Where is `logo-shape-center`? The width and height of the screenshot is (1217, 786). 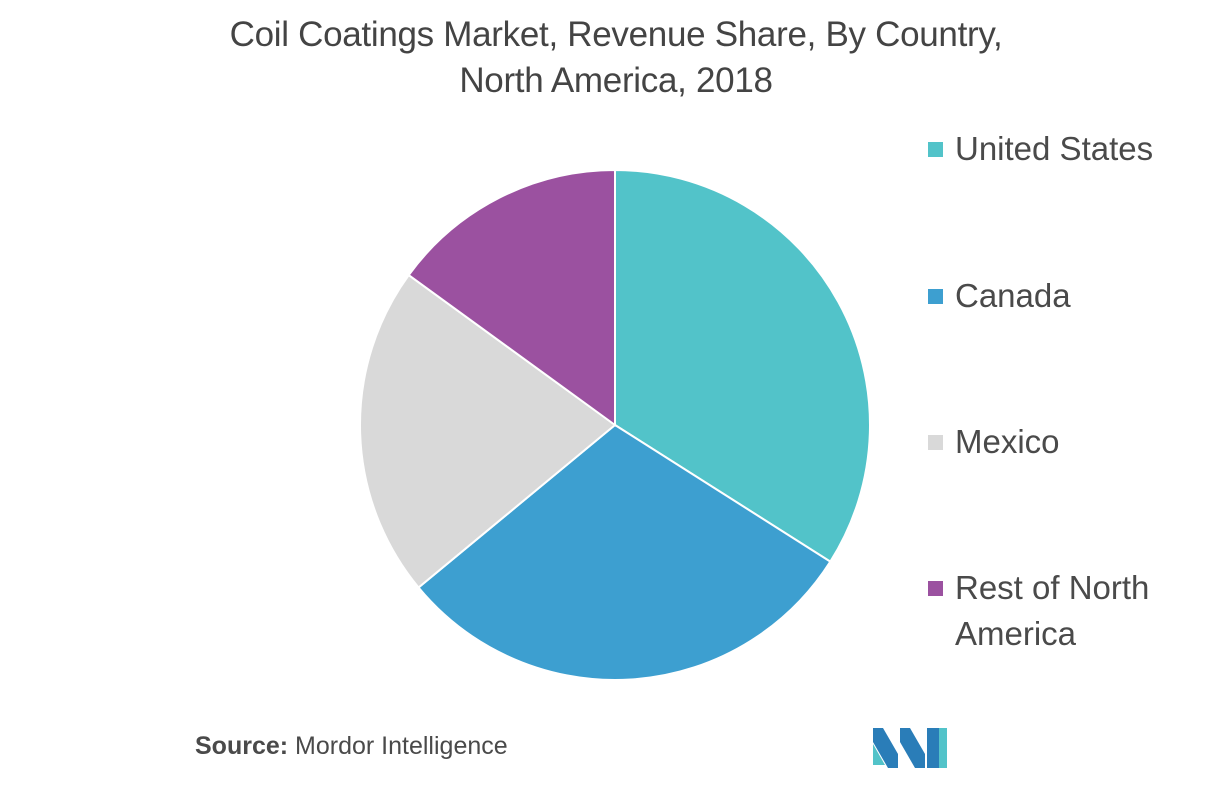
logo-shape-center is located at coordinates (912, 748).